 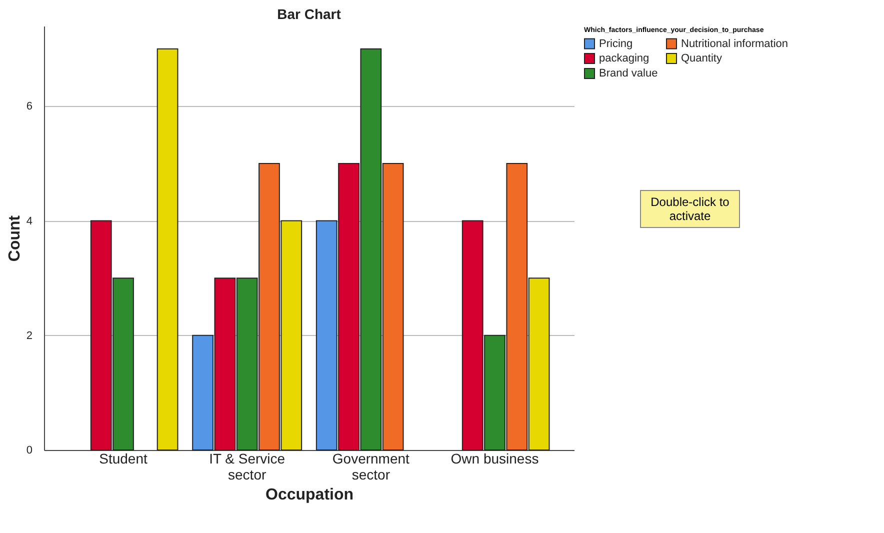 I want to click on x-tick-label: IT & Service sector, so click(x=247, y=466).